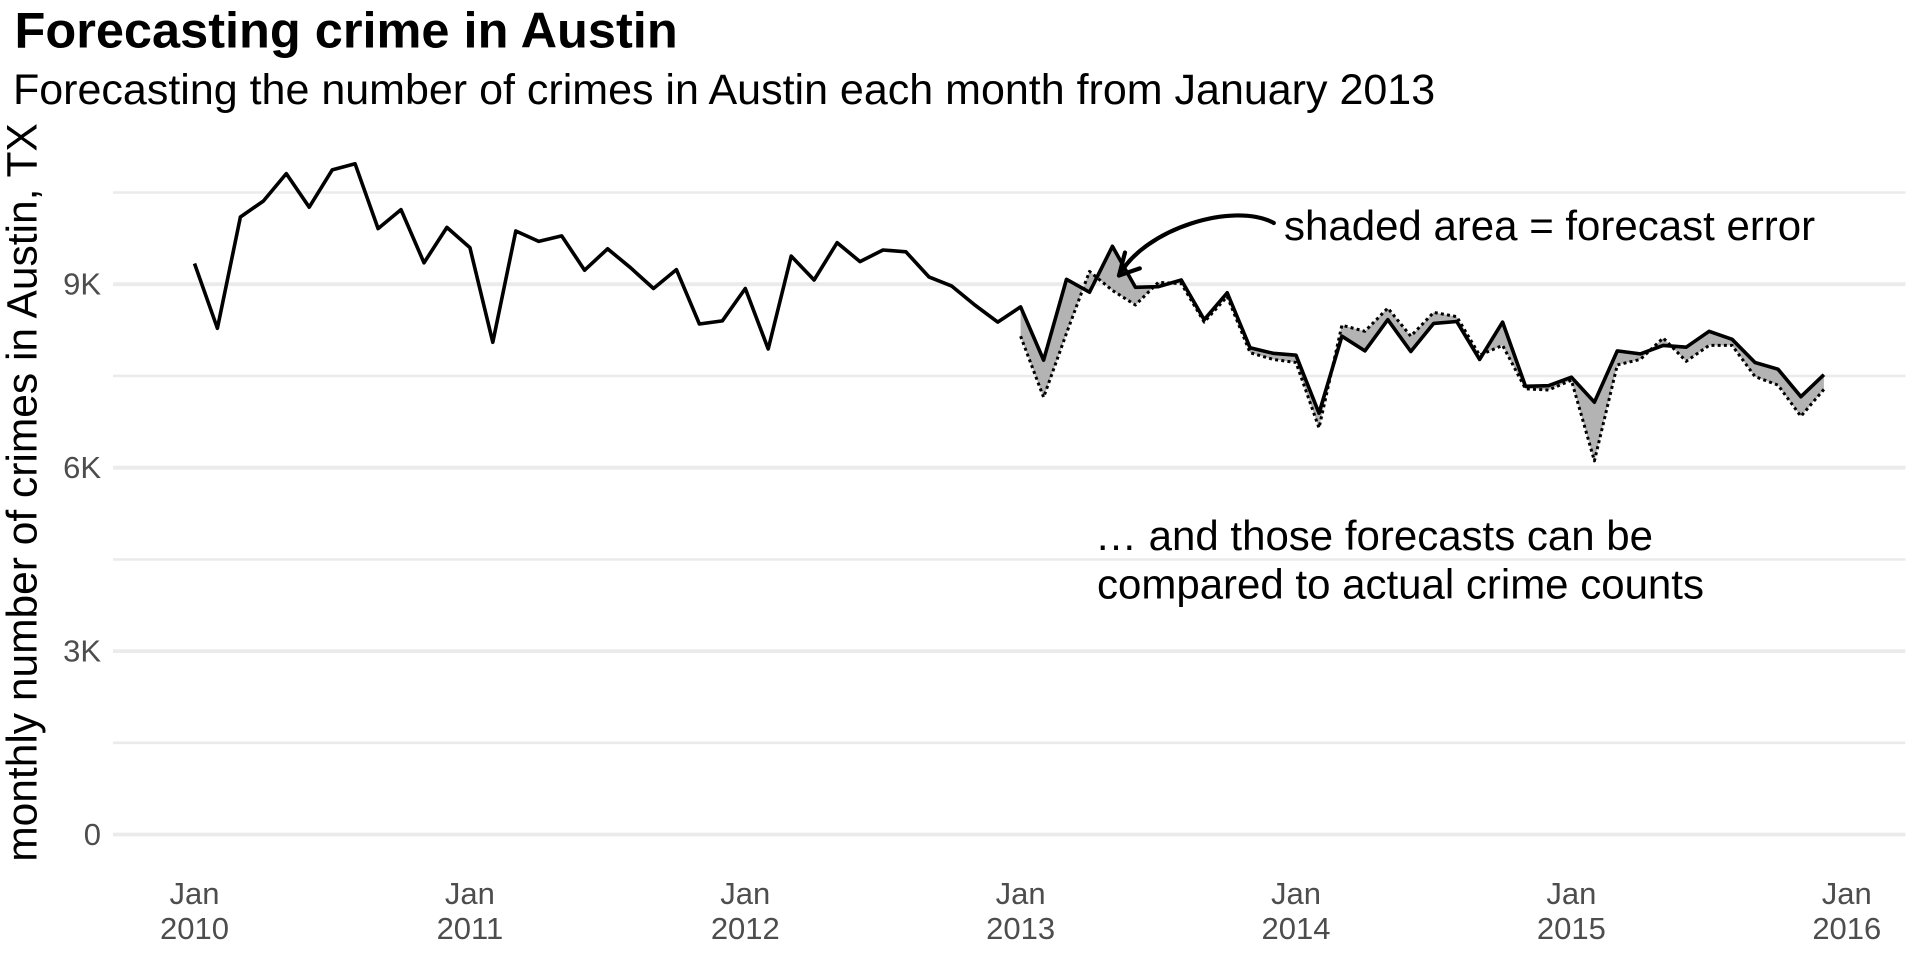  What do you see at coordinates (1571, 928) in the screenshot?
I see `svg-text: 2015` at bounding box center [1571, 928].